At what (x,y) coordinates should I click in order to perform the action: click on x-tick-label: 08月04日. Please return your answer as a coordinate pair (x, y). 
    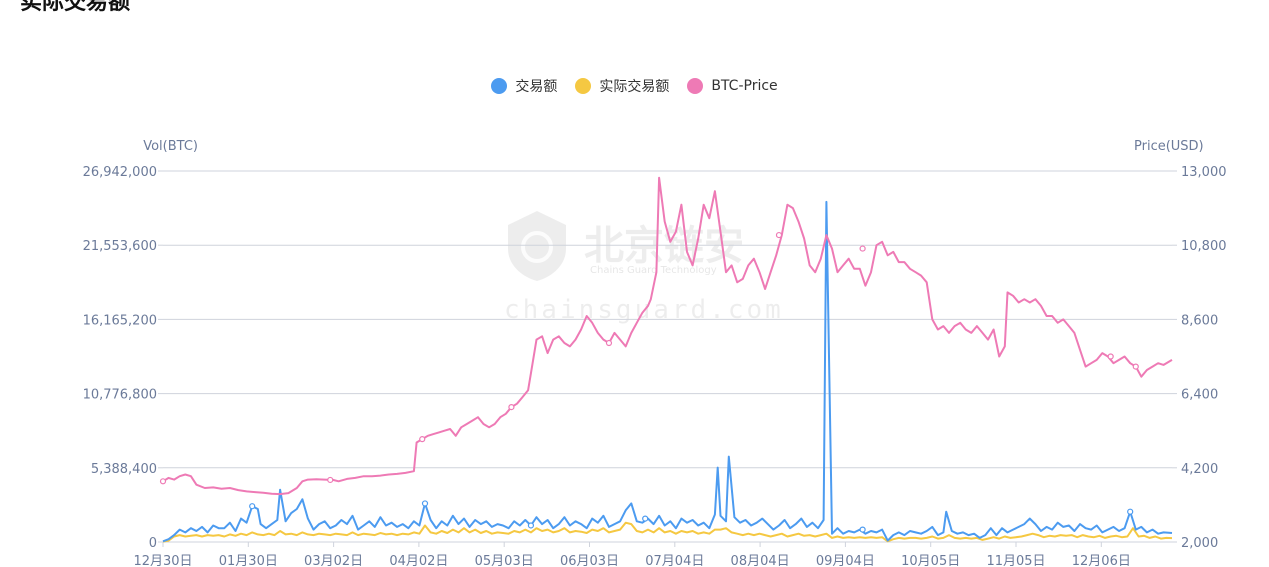
    Looking at the image, I should click on (760, 560).